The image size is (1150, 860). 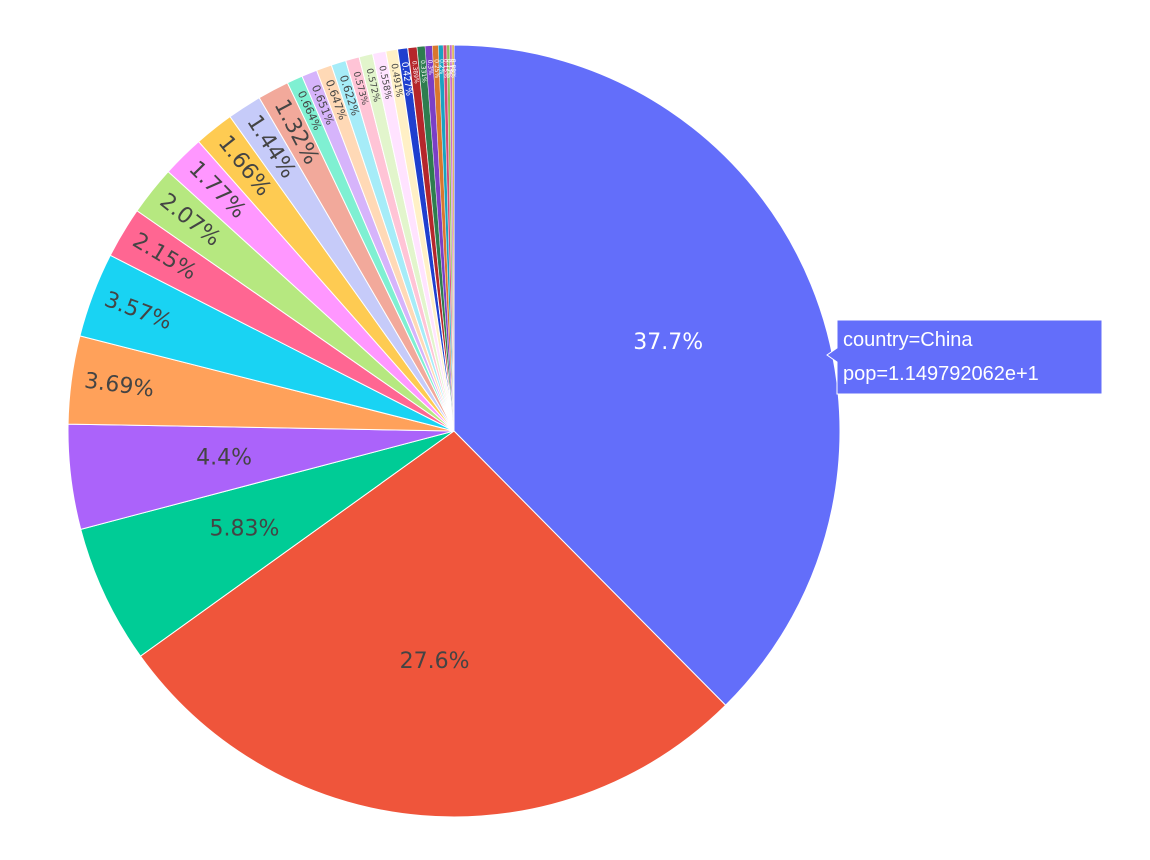 I want to click on tooltip-box, so click(x=964, y=357).